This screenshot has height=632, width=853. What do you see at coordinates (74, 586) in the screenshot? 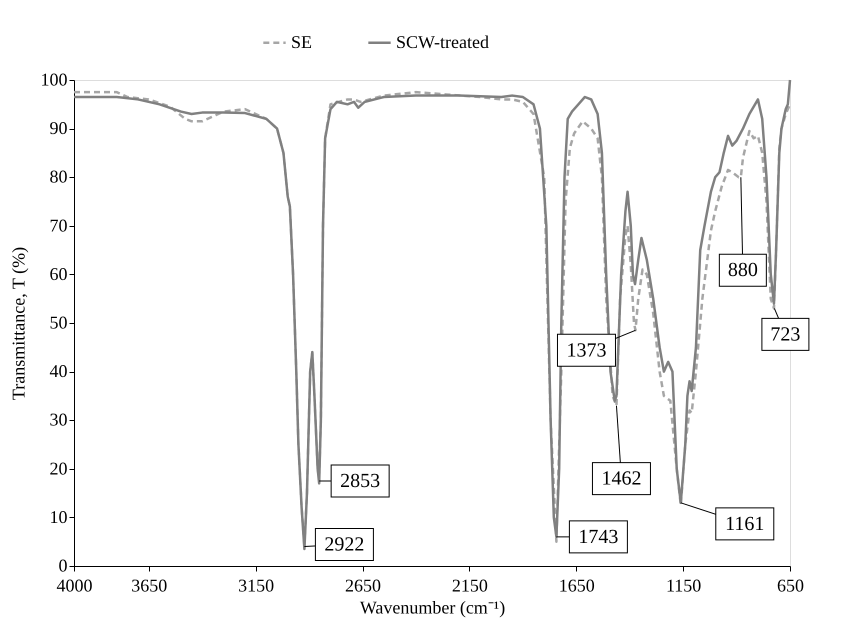
I see `x-tick-label: 4000` at bounding box center [74, 586].